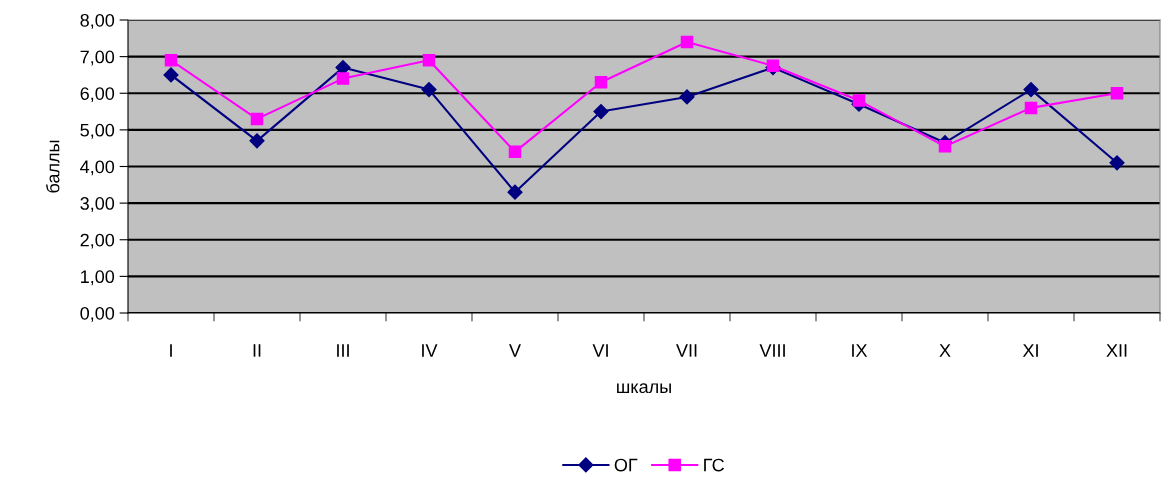 Image resolution: width=1174 pixels, height=481 pixels. Describe the element at coordinates (97, 95) in the screenshot. I see `y-tick-label: 6,00` at that location.